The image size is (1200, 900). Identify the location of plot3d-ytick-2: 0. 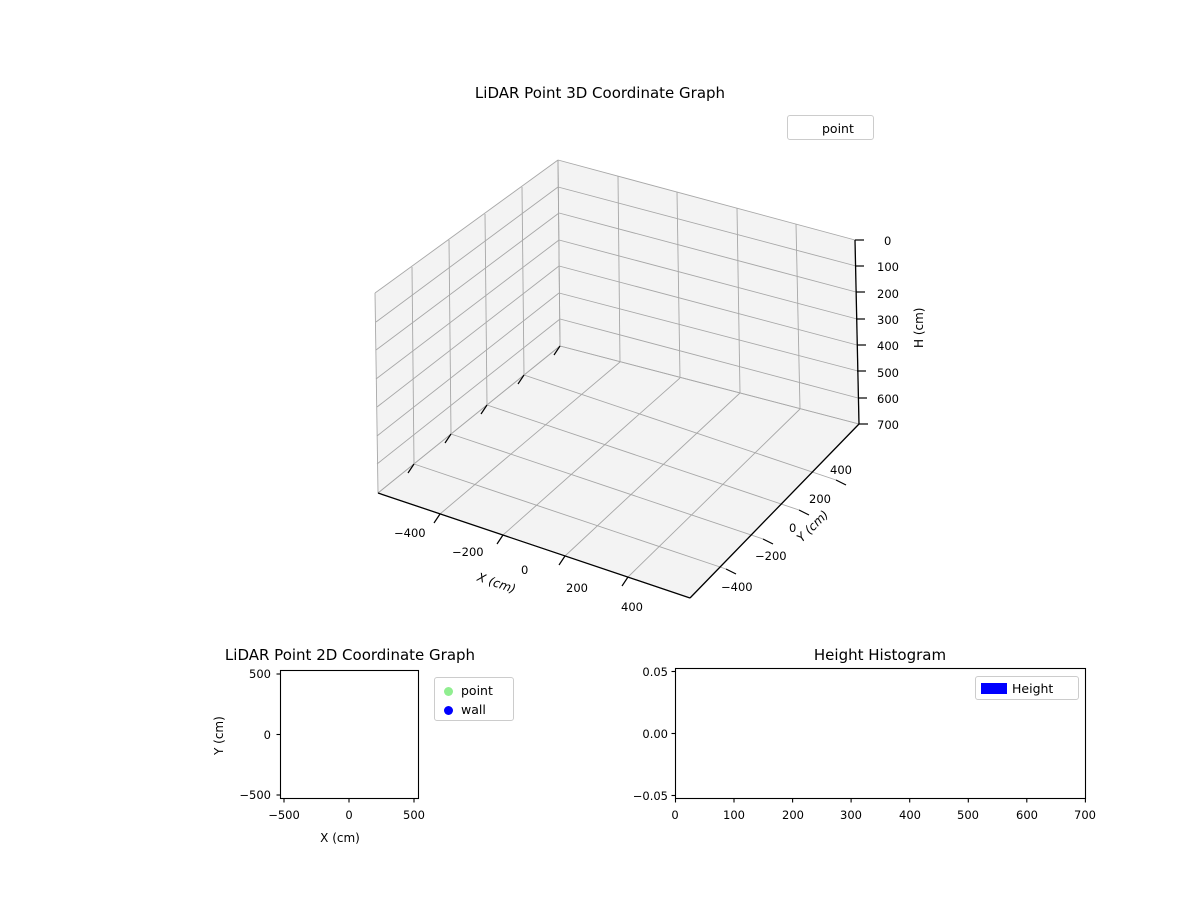
(793, 528).